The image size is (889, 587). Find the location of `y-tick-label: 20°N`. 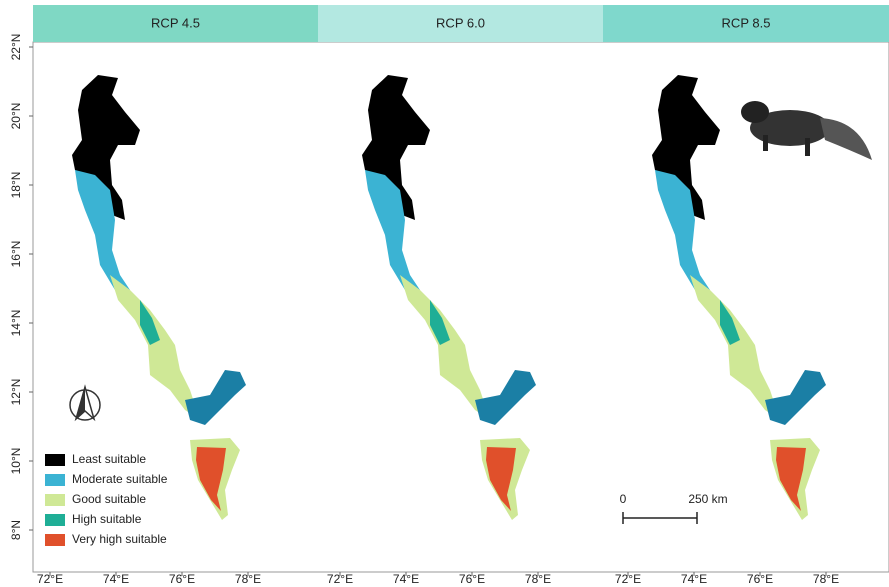

y-tick-label: 20°N is located at coordinates (16, 116).